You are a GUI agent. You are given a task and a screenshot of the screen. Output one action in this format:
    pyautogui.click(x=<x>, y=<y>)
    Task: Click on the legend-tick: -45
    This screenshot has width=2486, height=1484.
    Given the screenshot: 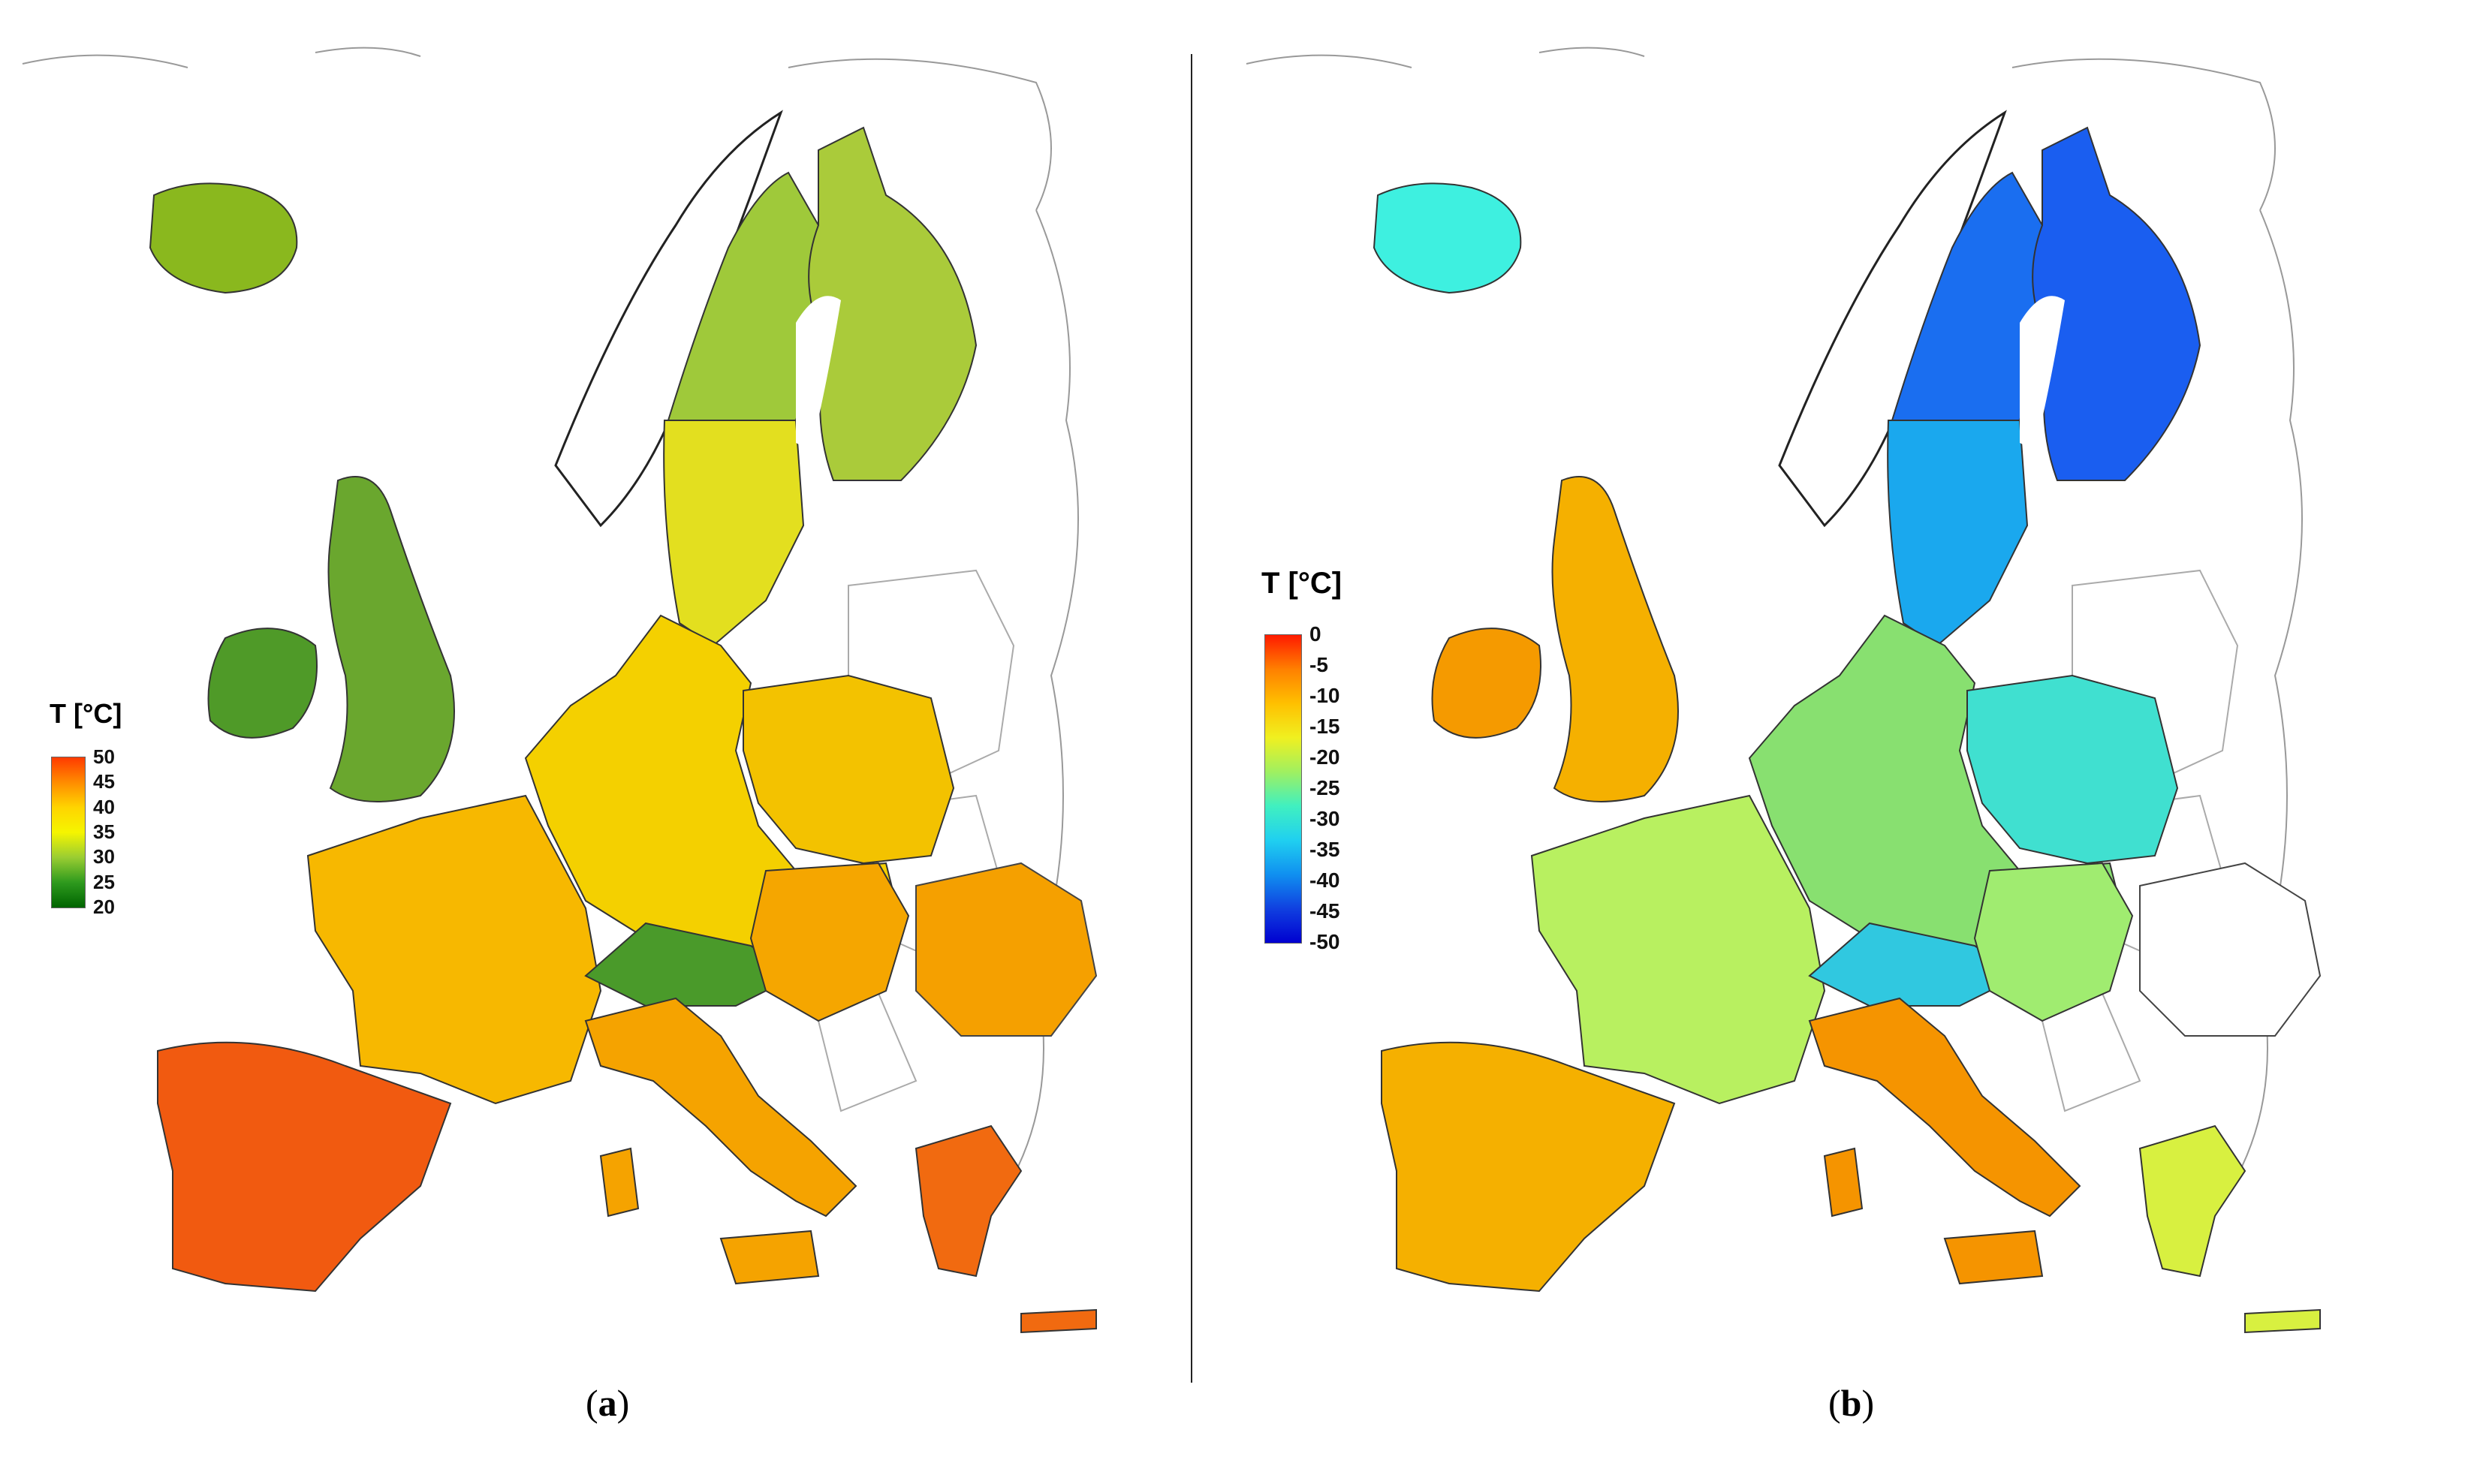 What is the action you would take?
    pyautogui.click(x=1324, y=911)
    